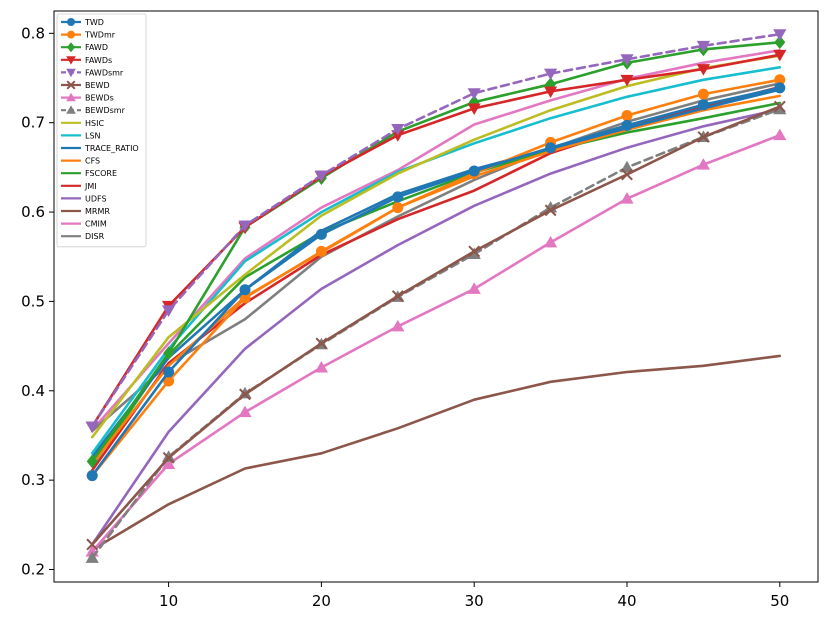 This screenshot has width=830, height=624. Describe the element at coordinates (79, 186) in the screenshot. I see `legend-item-jmi: JMI` at that location.